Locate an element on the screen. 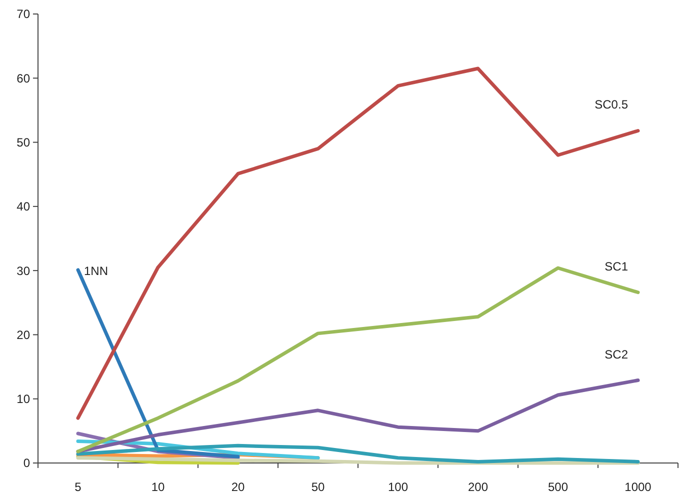  x-tick-label: 5 is located at coordinates (78, 487).